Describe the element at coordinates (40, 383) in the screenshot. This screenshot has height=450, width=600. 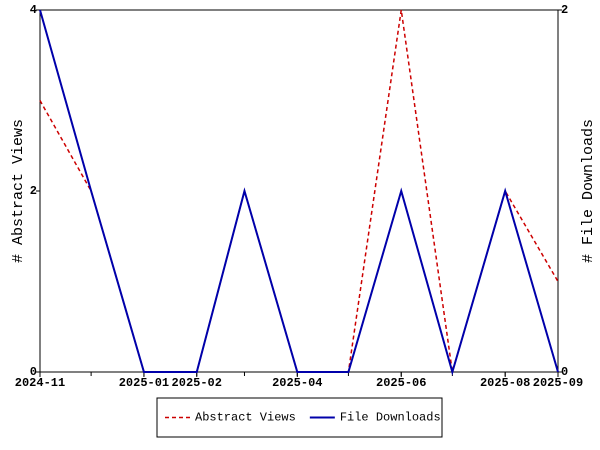
I see `x-tick-label: 2024-11` at that location.